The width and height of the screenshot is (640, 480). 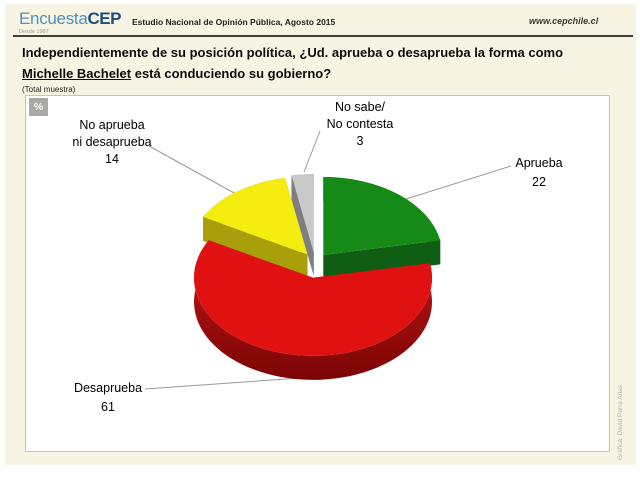 I want to click on callout-no-aprueba-ni-desaprueba: No aprueba ni desaprueba 14, so click(x=112, y=142).